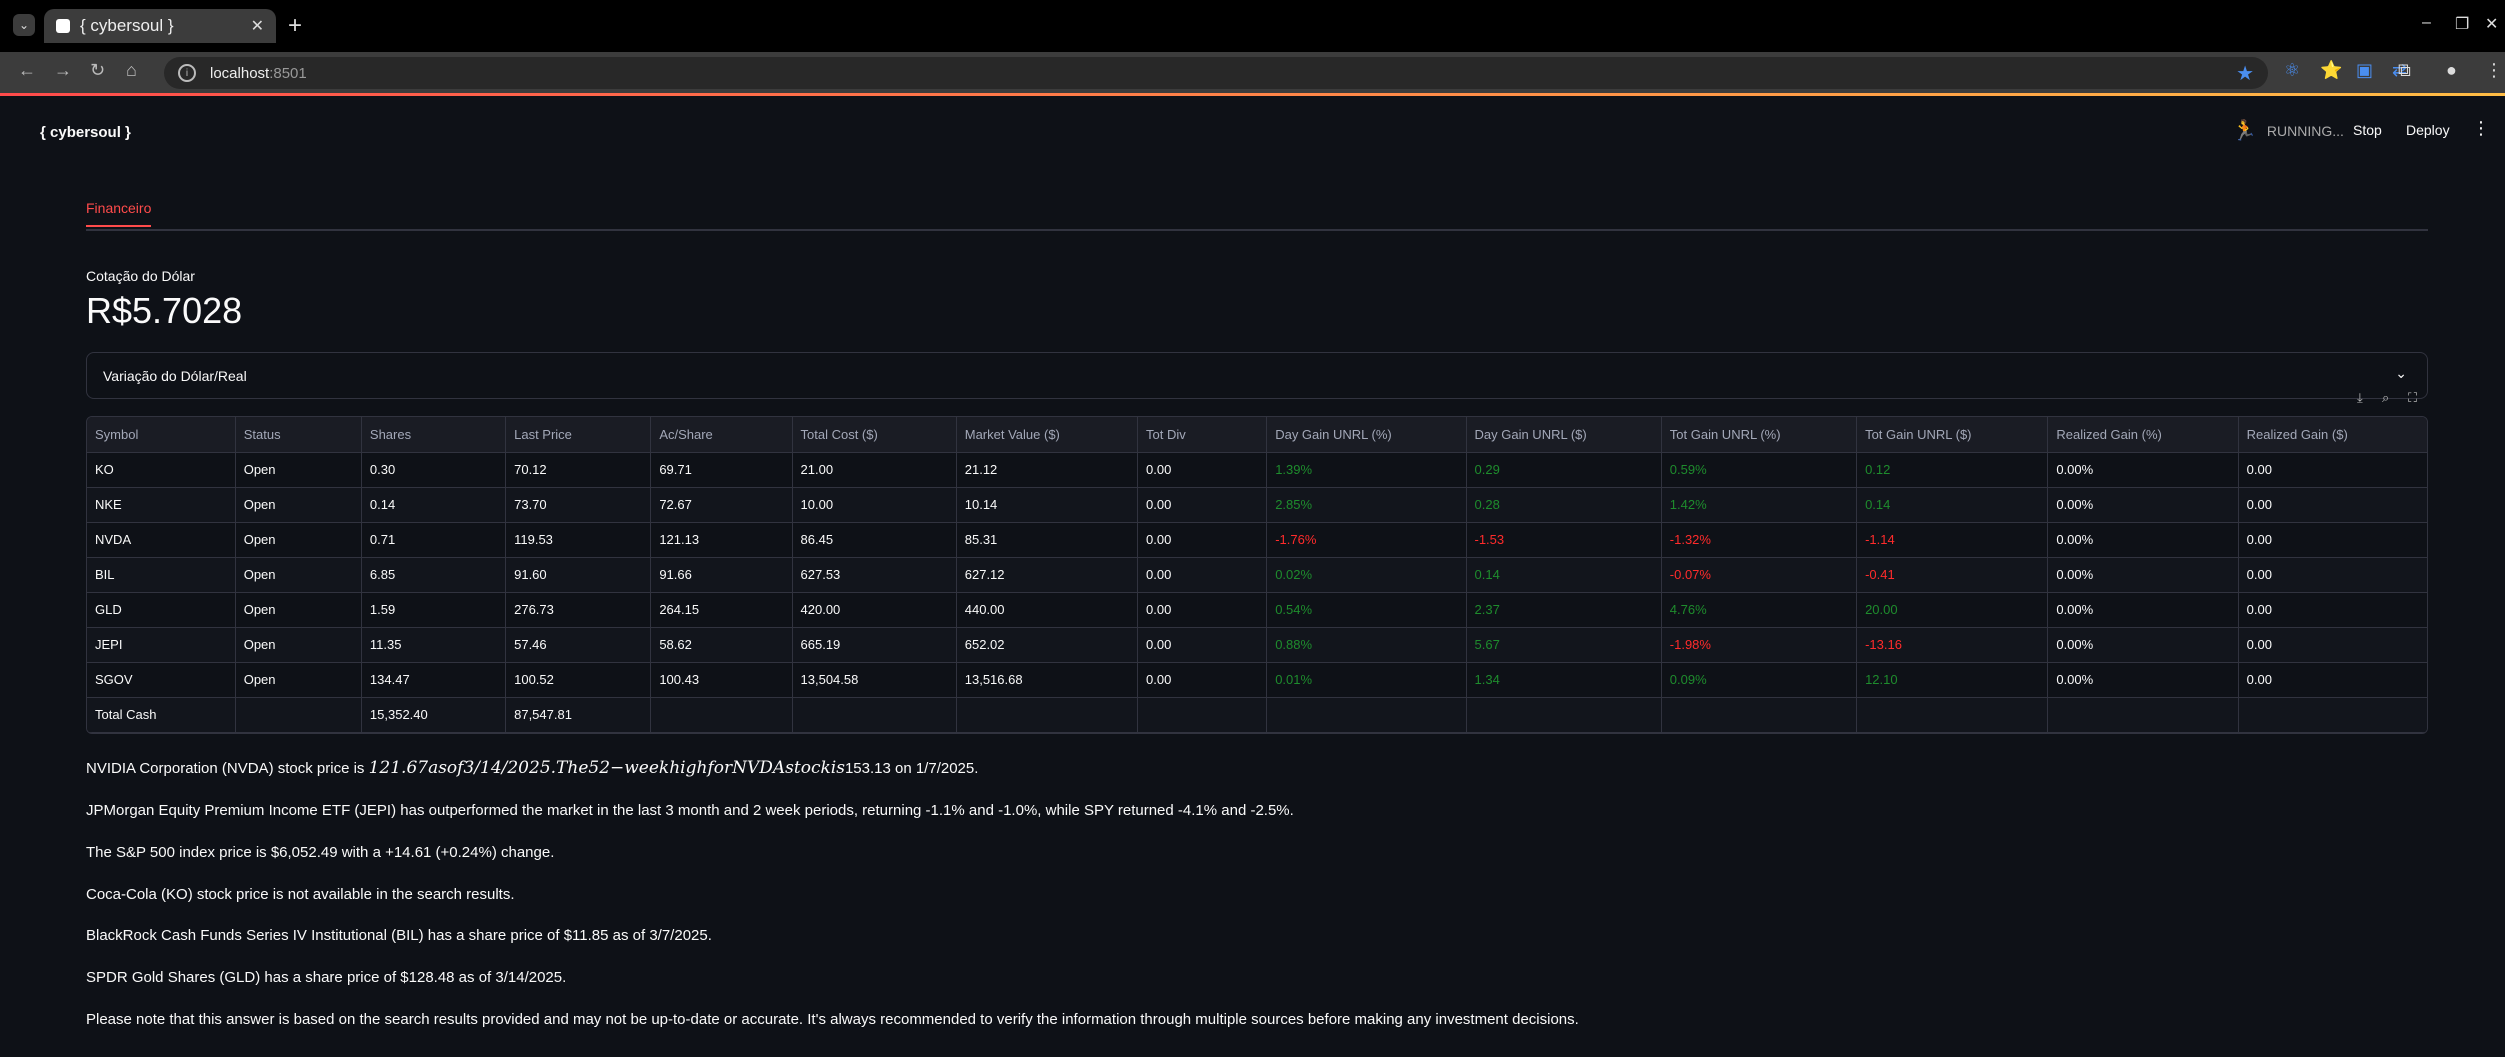  I want to click on extension-image-icon: ▣, so click(2365, 70).